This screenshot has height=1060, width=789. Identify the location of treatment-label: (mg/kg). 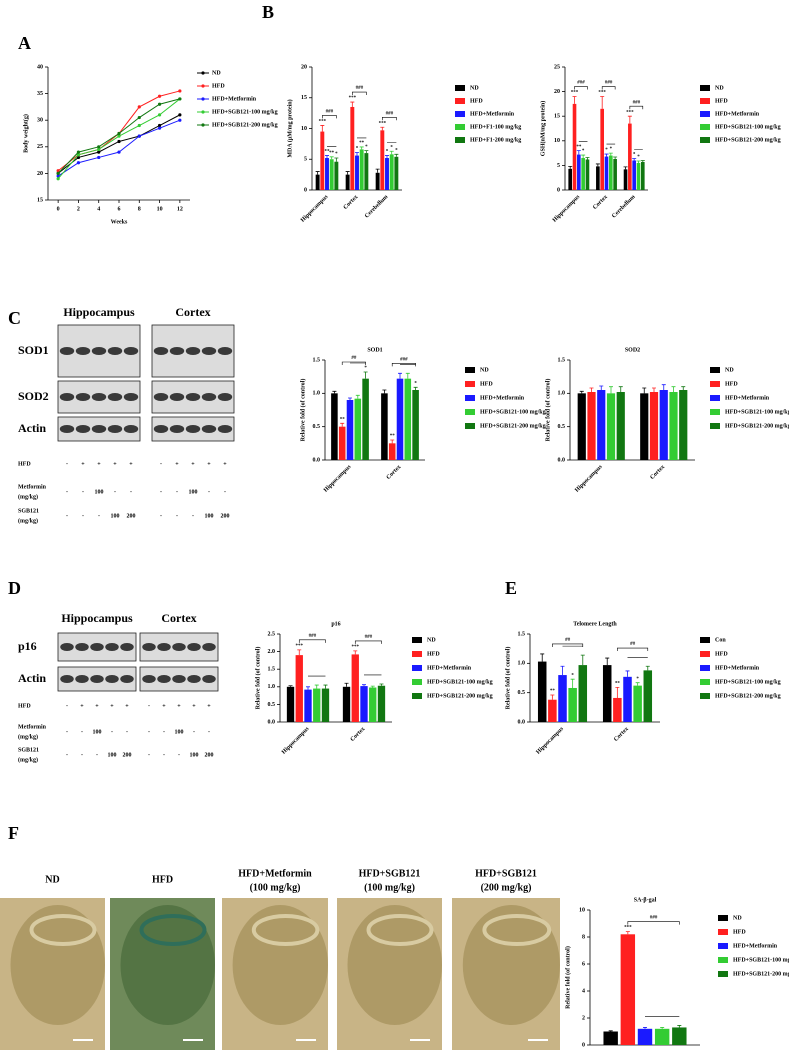
(28, 736).